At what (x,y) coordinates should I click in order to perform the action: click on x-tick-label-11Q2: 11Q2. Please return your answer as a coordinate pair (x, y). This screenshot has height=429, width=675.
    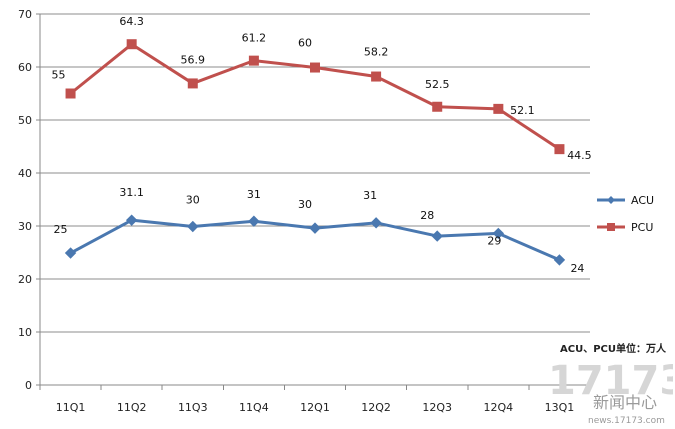
    Looking at the image, I should click on (132, 407).